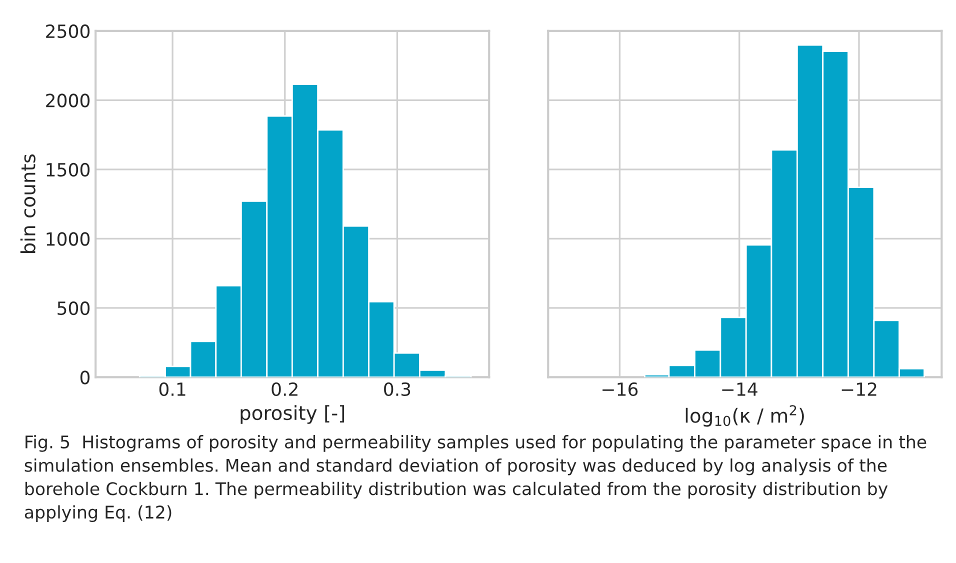  Describe the element at coordinates (285, 389) in the screenshot. I see `x-tick-label: 0.2` at that location.